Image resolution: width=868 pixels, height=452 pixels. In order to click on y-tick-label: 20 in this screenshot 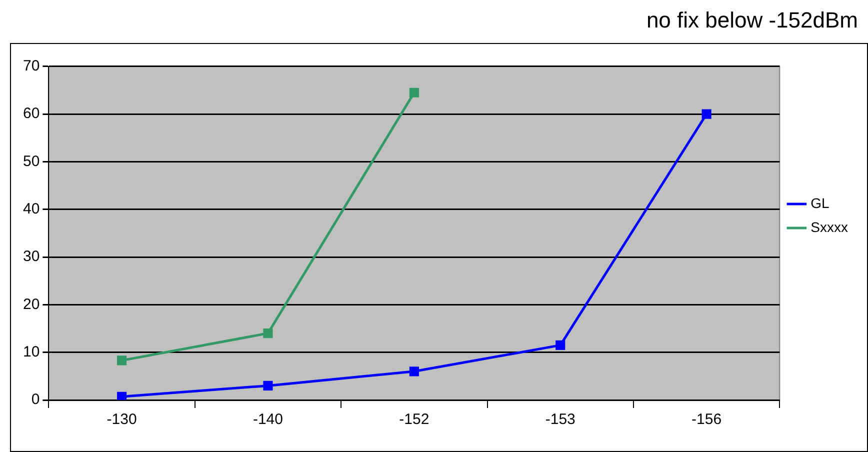, I will do `click(31, 304)`.